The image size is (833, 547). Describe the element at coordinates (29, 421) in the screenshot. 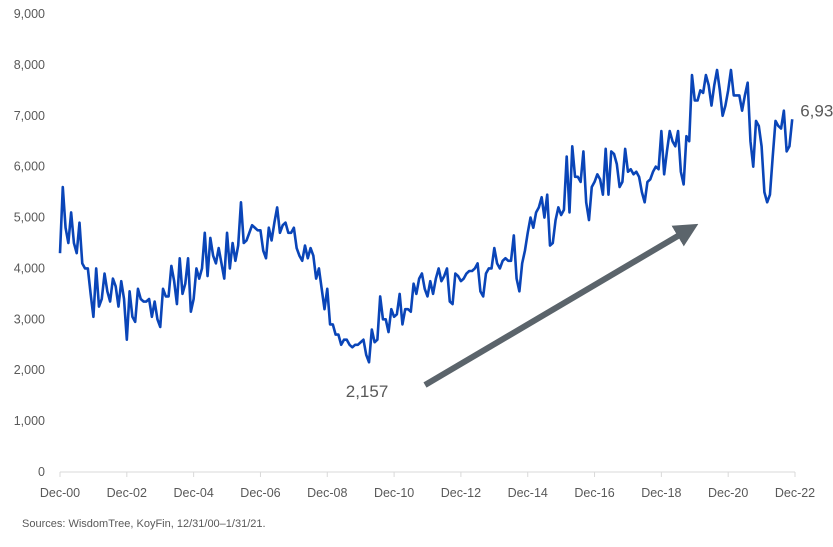

I see `y-tick-label: 1,000` at that location.